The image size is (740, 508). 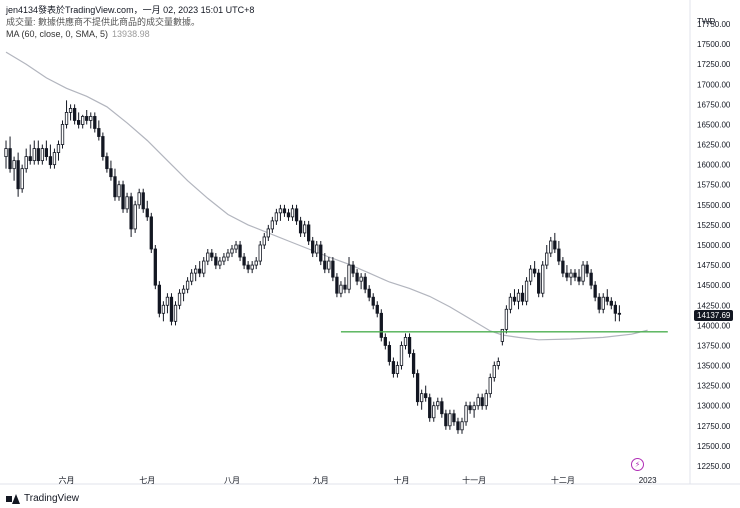 What do you see at coordinates (714, 225) in the screenshot?
I see `y-tick-label: 15250.00` at bounding box center [714, 225].